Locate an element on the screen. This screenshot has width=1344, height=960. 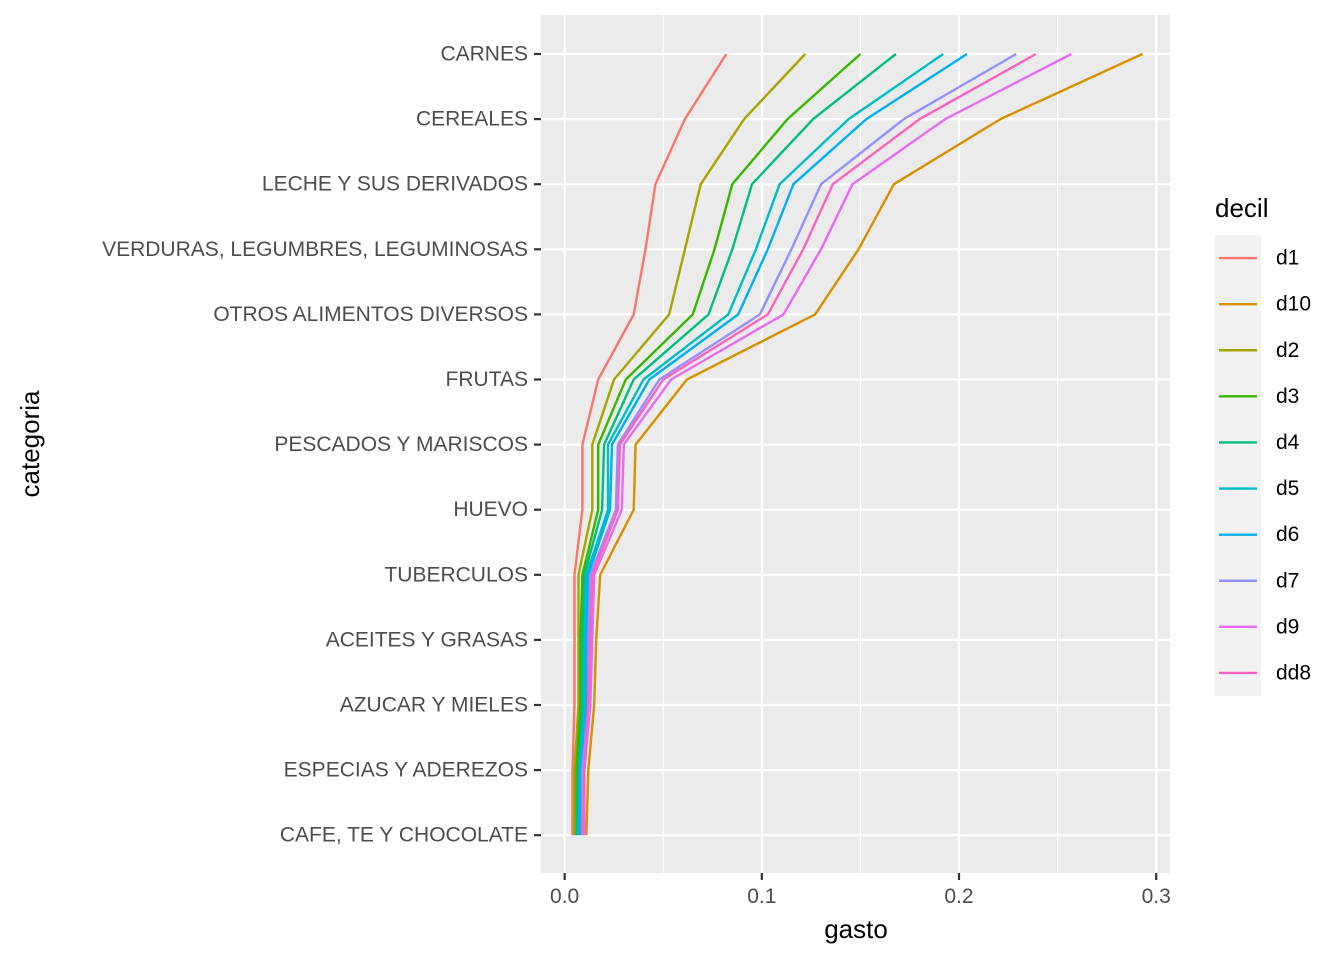
y-tick-label: ESPECIAS Y ADEREZOS is located at coordinates (406, 770).